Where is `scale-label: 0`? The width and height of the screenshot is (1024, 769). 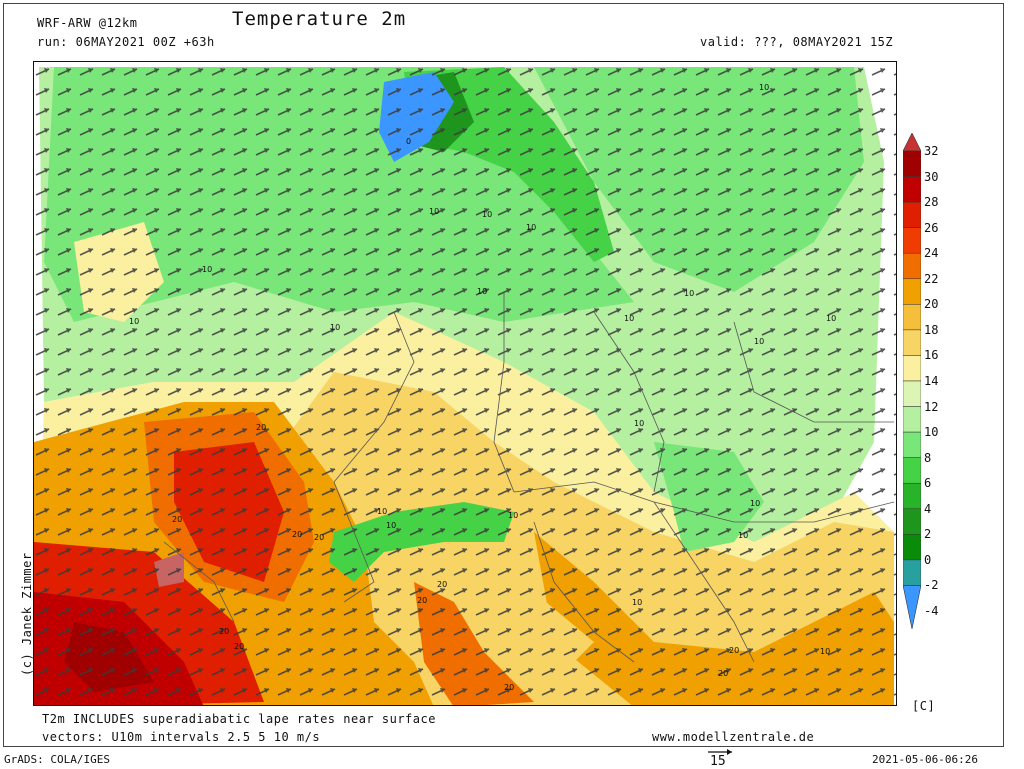 scale-label: 0 is located at coordinates (928, 559).